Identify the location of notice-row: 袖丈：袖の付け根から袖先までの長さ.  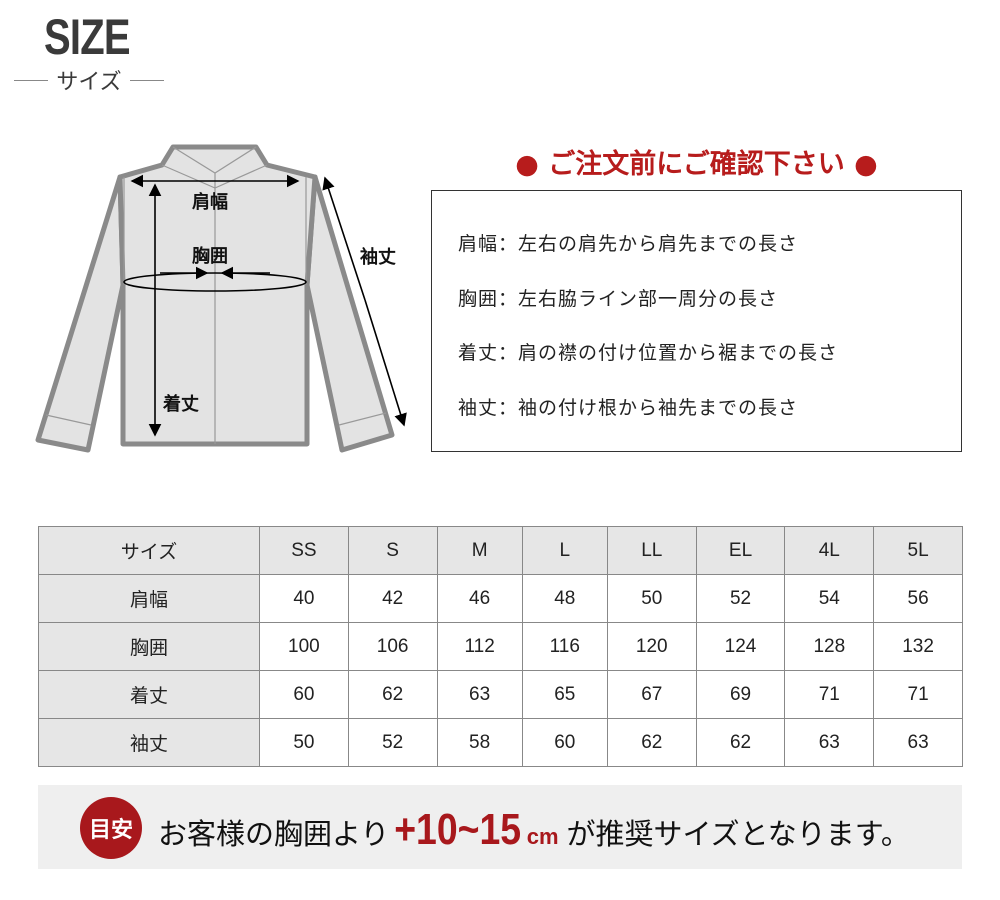
(628, 408).